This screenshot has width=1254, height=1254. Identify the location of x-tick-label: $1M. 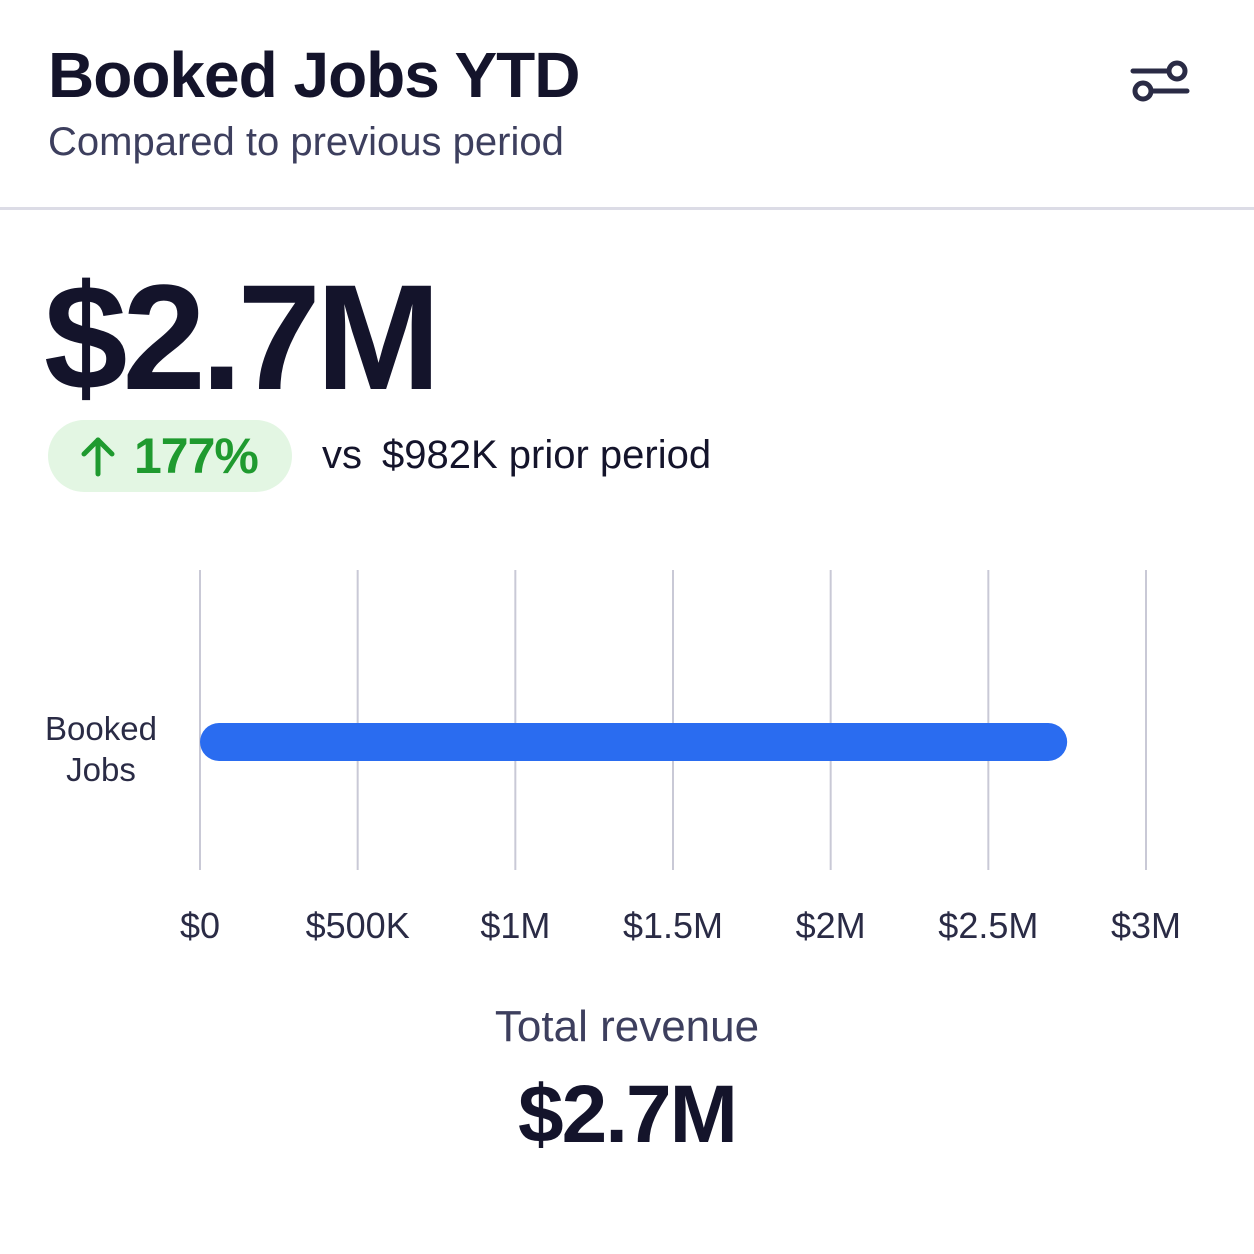
(515, 925).